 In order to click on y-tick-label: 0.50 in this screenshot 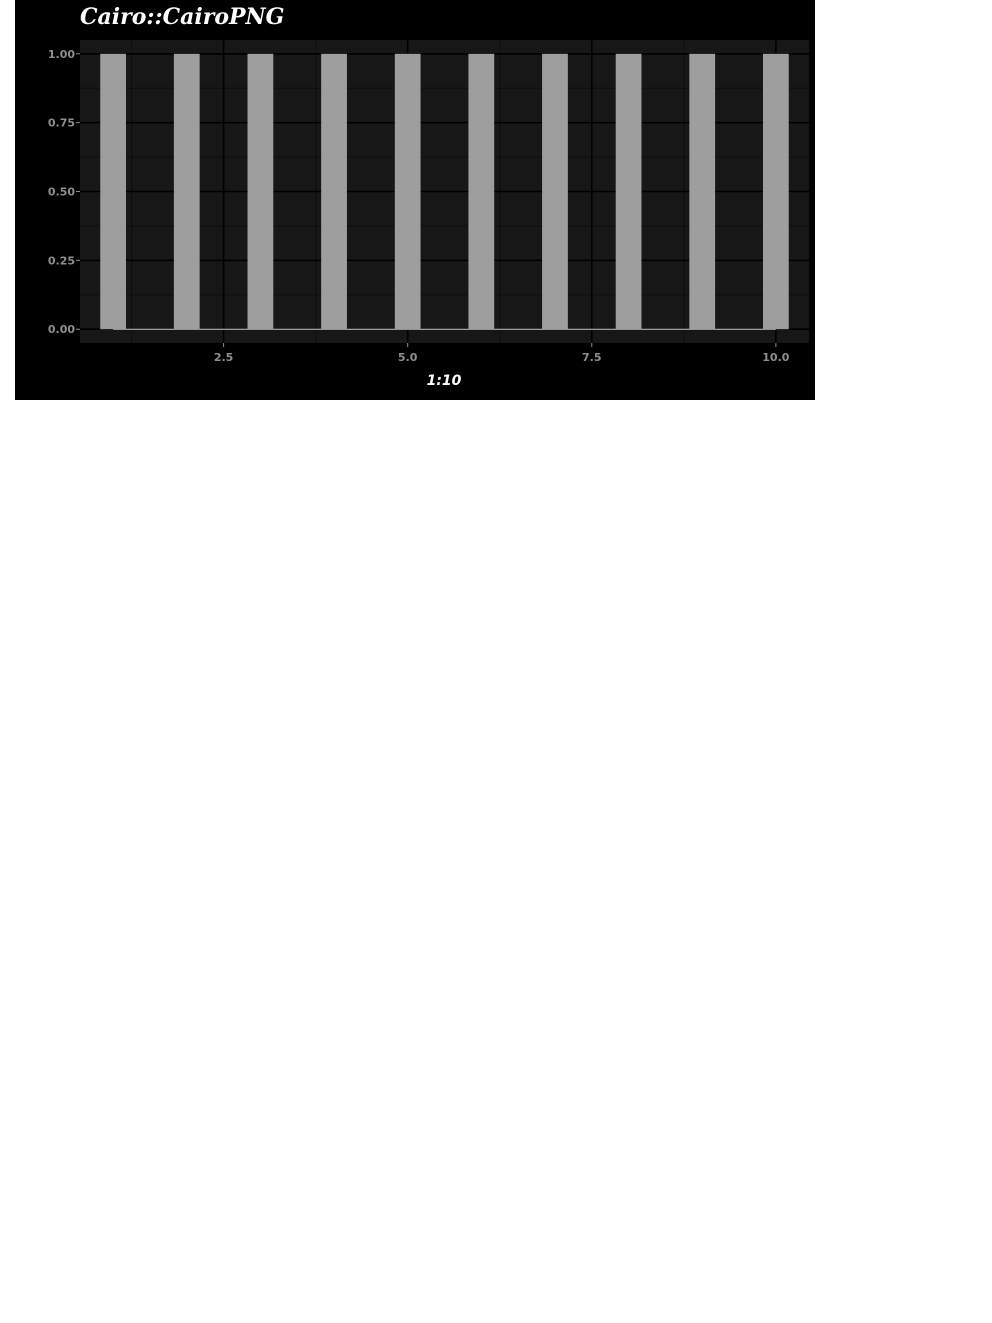, I will do `click(61, 192)`.